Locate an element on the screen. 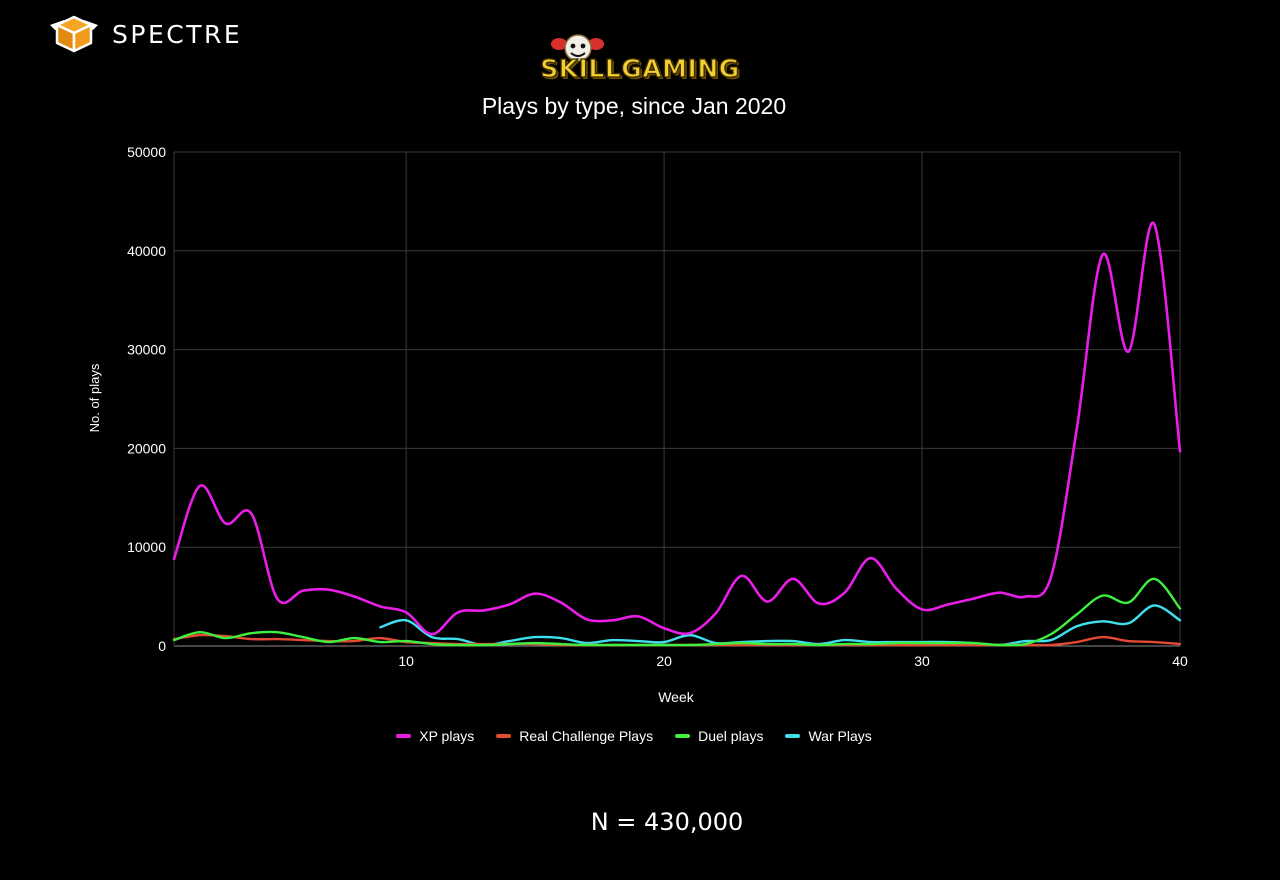 The height and width of the screenshot is (880, 1280). y-tick-label: 30000 is located at coordinates (146, 350).